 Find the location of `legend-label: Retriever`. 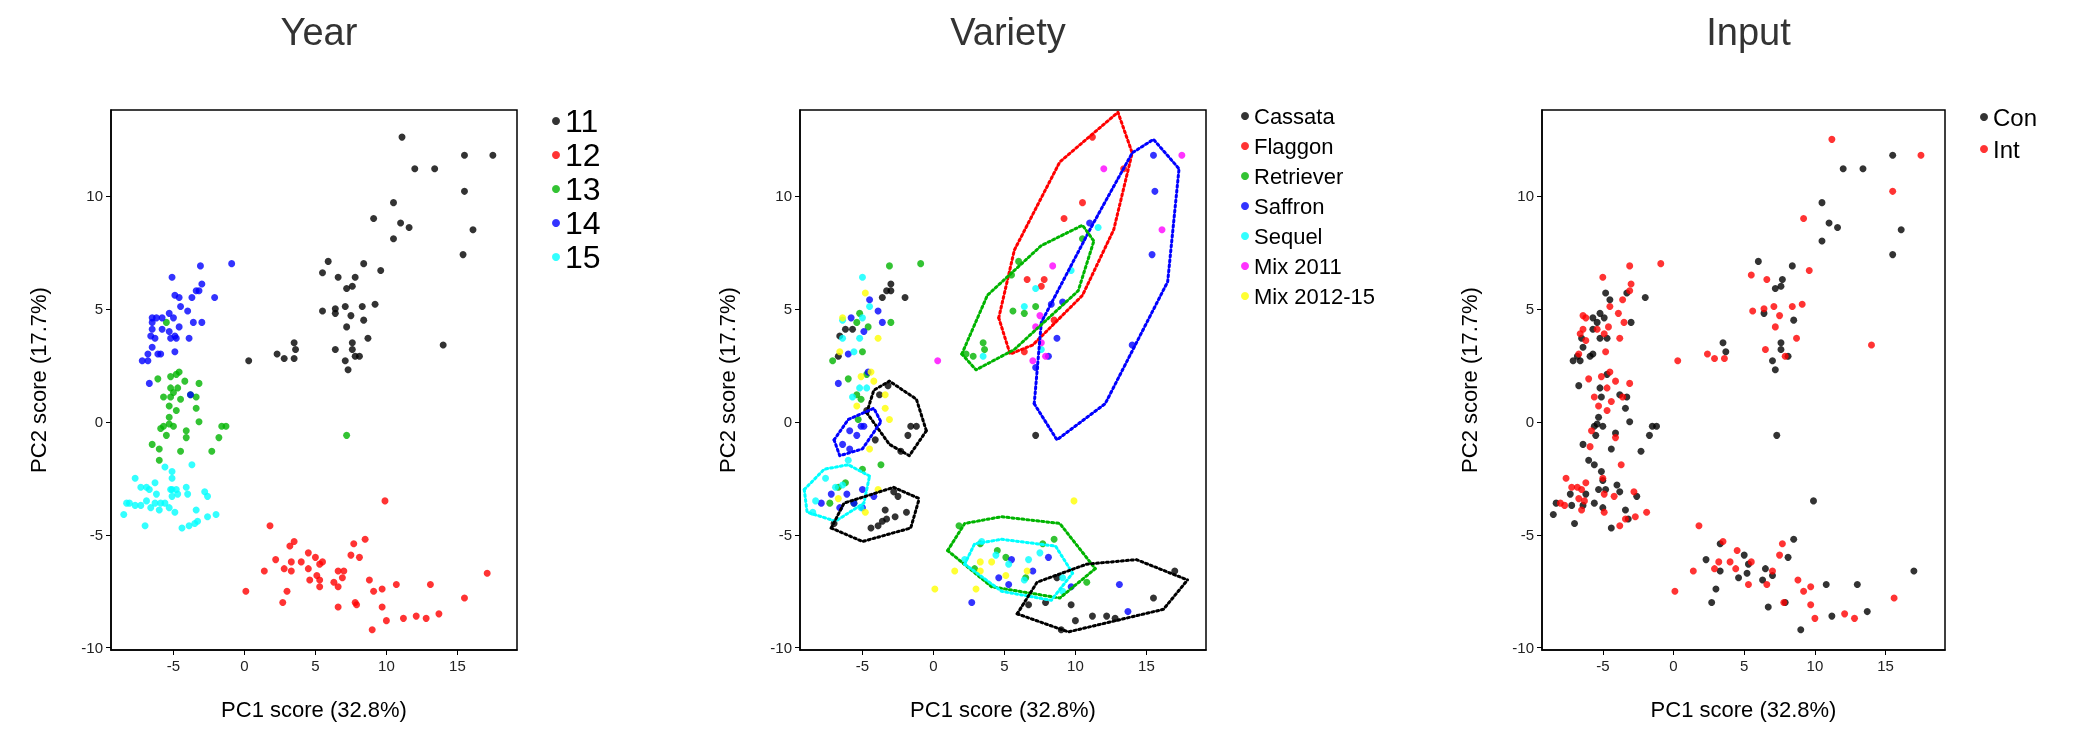

legend-label: Retriever is located at coordinates (1299, 176).